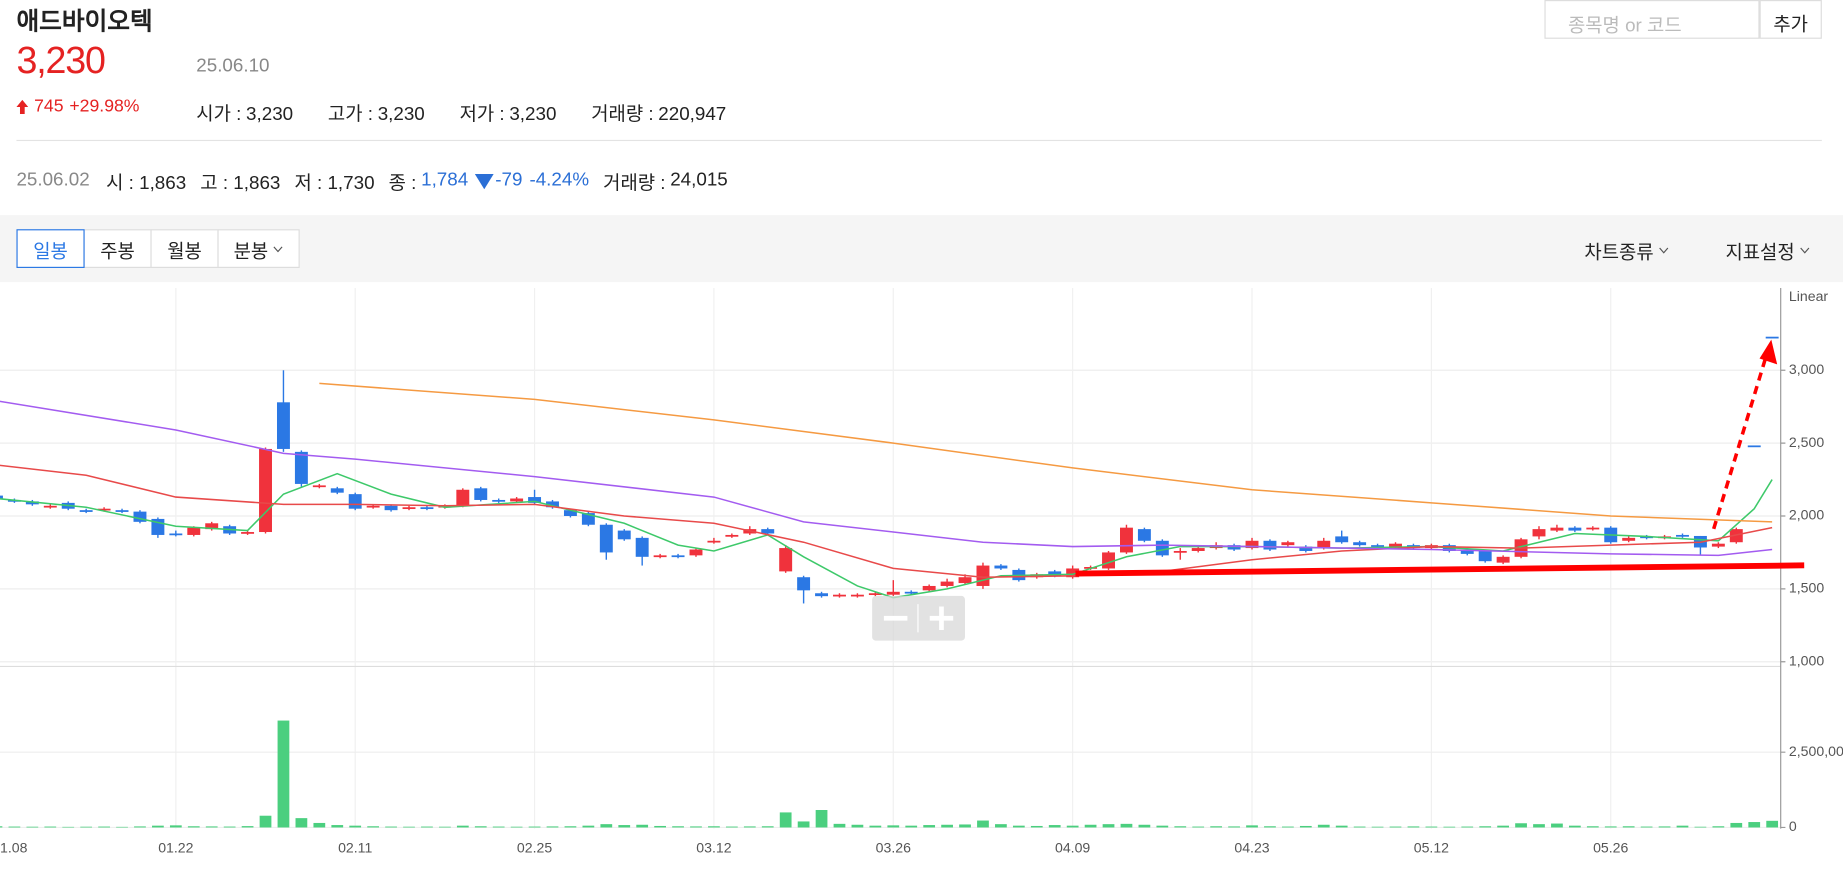  Describe the element at coordinates (184, 248) in the screenshot. I see `period-tab: 월봉` at that location.